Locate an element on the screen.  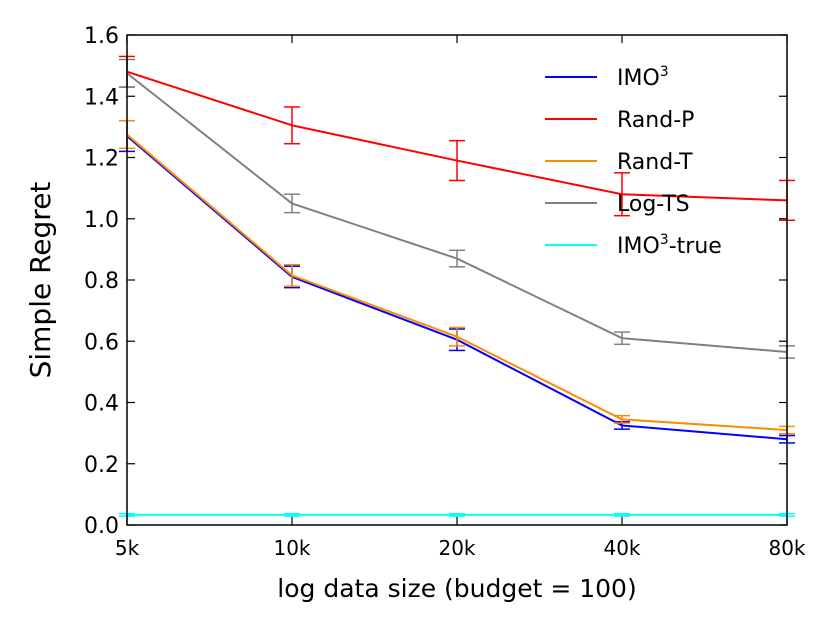
x-axis-label: log data size (budget = 100) is located at coordinates (456, 588).